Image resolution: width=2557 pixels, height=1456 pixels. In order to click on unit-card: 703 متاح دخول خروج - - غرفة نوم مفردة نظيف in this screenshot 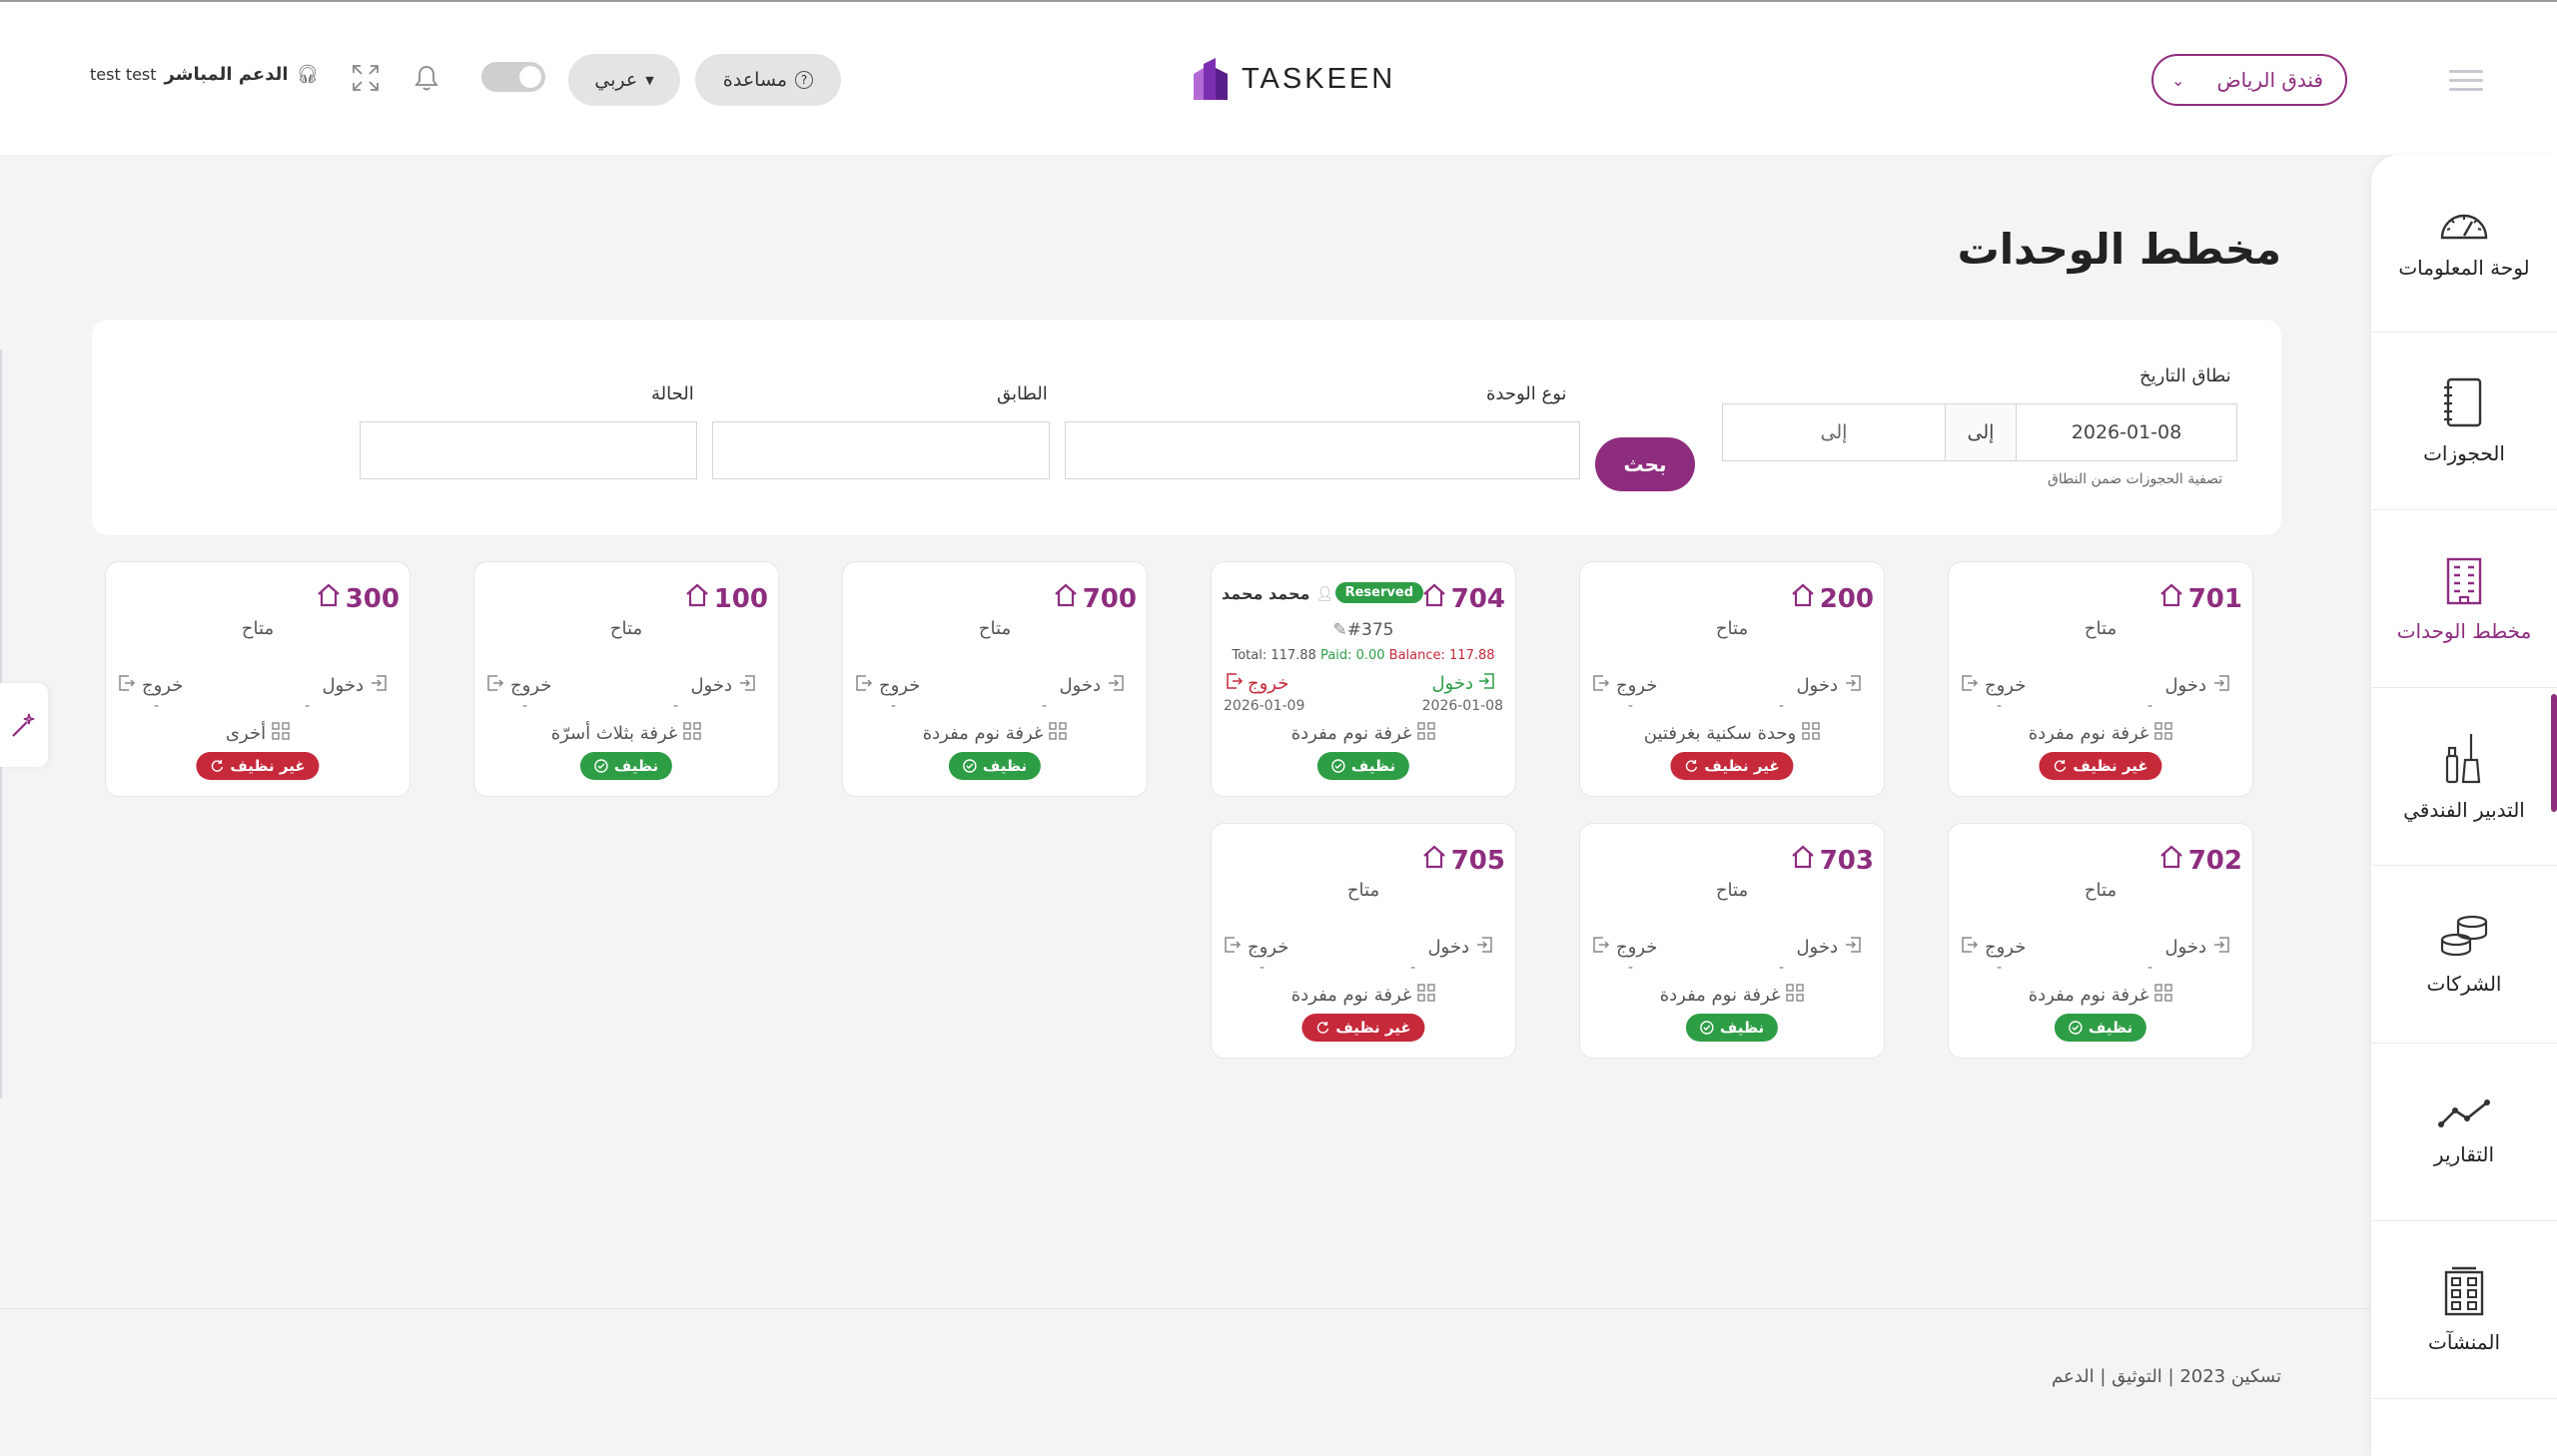, I will do `click(1732, 941)`.